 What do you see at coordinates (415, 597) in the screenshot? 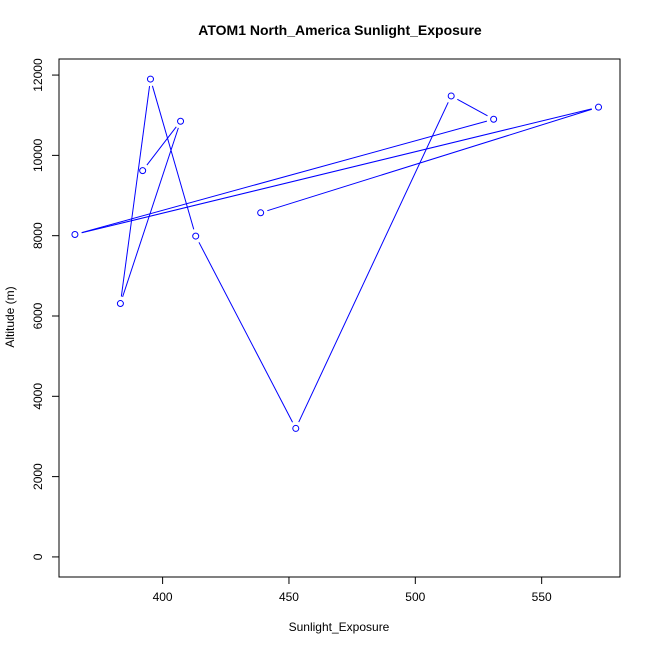
I see `x-tick-label: 500` at bounding box center [415, 597].